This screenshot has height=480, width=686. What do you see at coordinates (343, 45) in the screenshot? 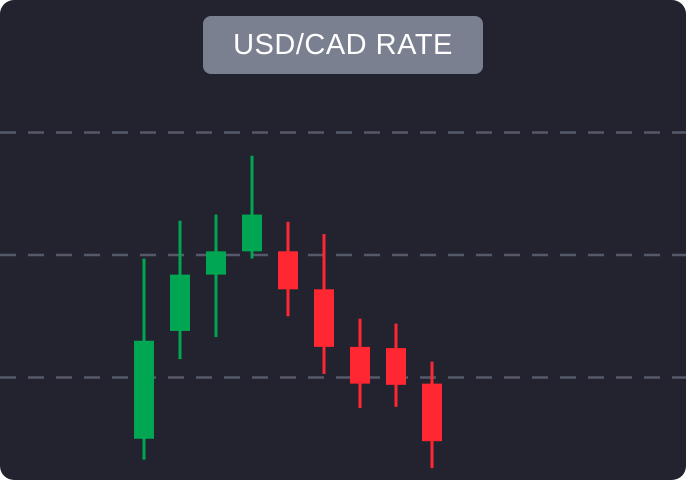
I see `chart-title: USD/CAD RATE` at bounding box center [343, 45].